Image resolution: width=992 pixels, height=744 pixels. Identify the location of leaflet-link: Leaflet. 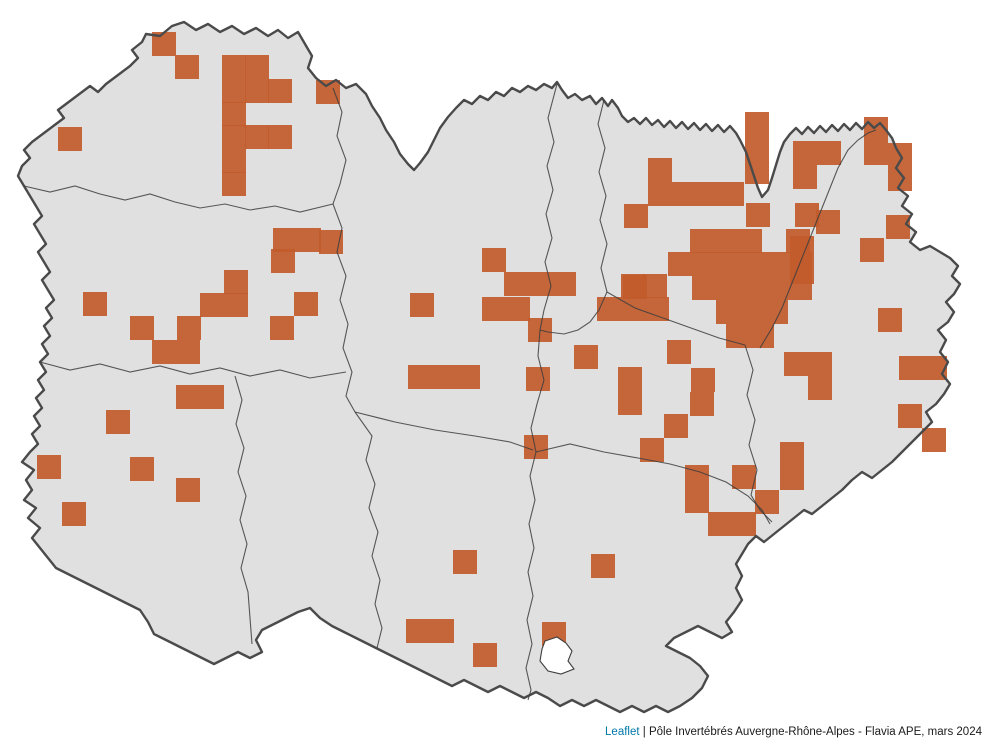
(622, 732).